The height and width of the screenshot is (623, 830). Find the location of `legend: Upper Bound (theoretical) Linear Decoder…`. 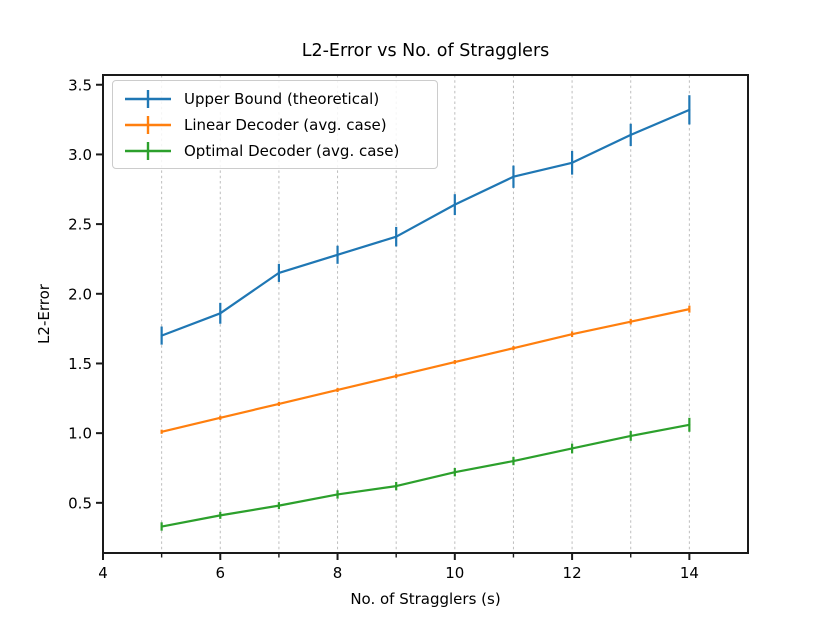

legend: Upper Bound (theoretical) Linear Decoder… is located at coordinates (275, 124).